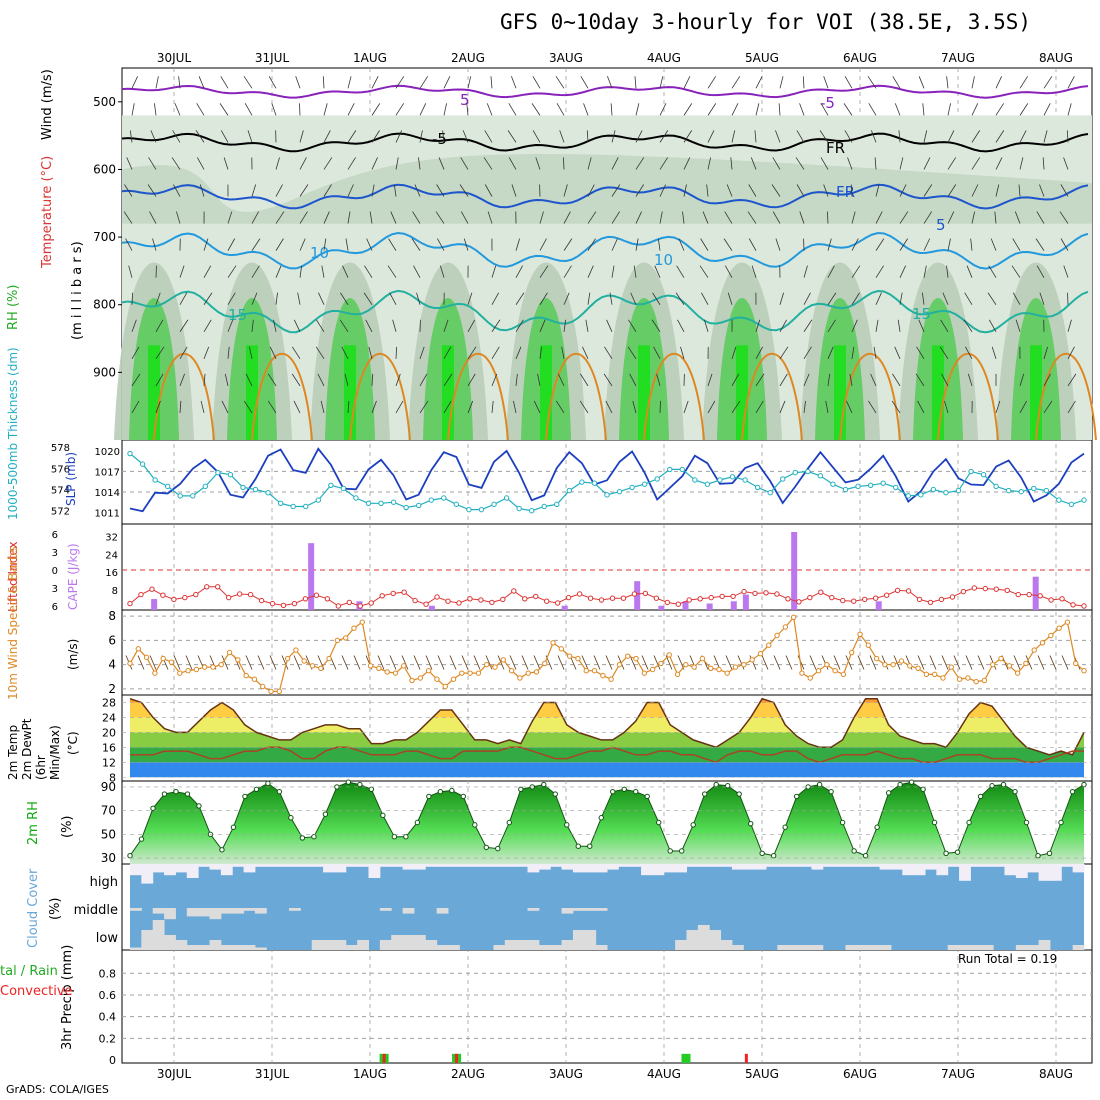 Image resolution: width=1100 pixels, height=1100 pixels. Describe the element at coordinates (60, 448) in the screenshot. I see `thickness-tick-label: 578` at that location.